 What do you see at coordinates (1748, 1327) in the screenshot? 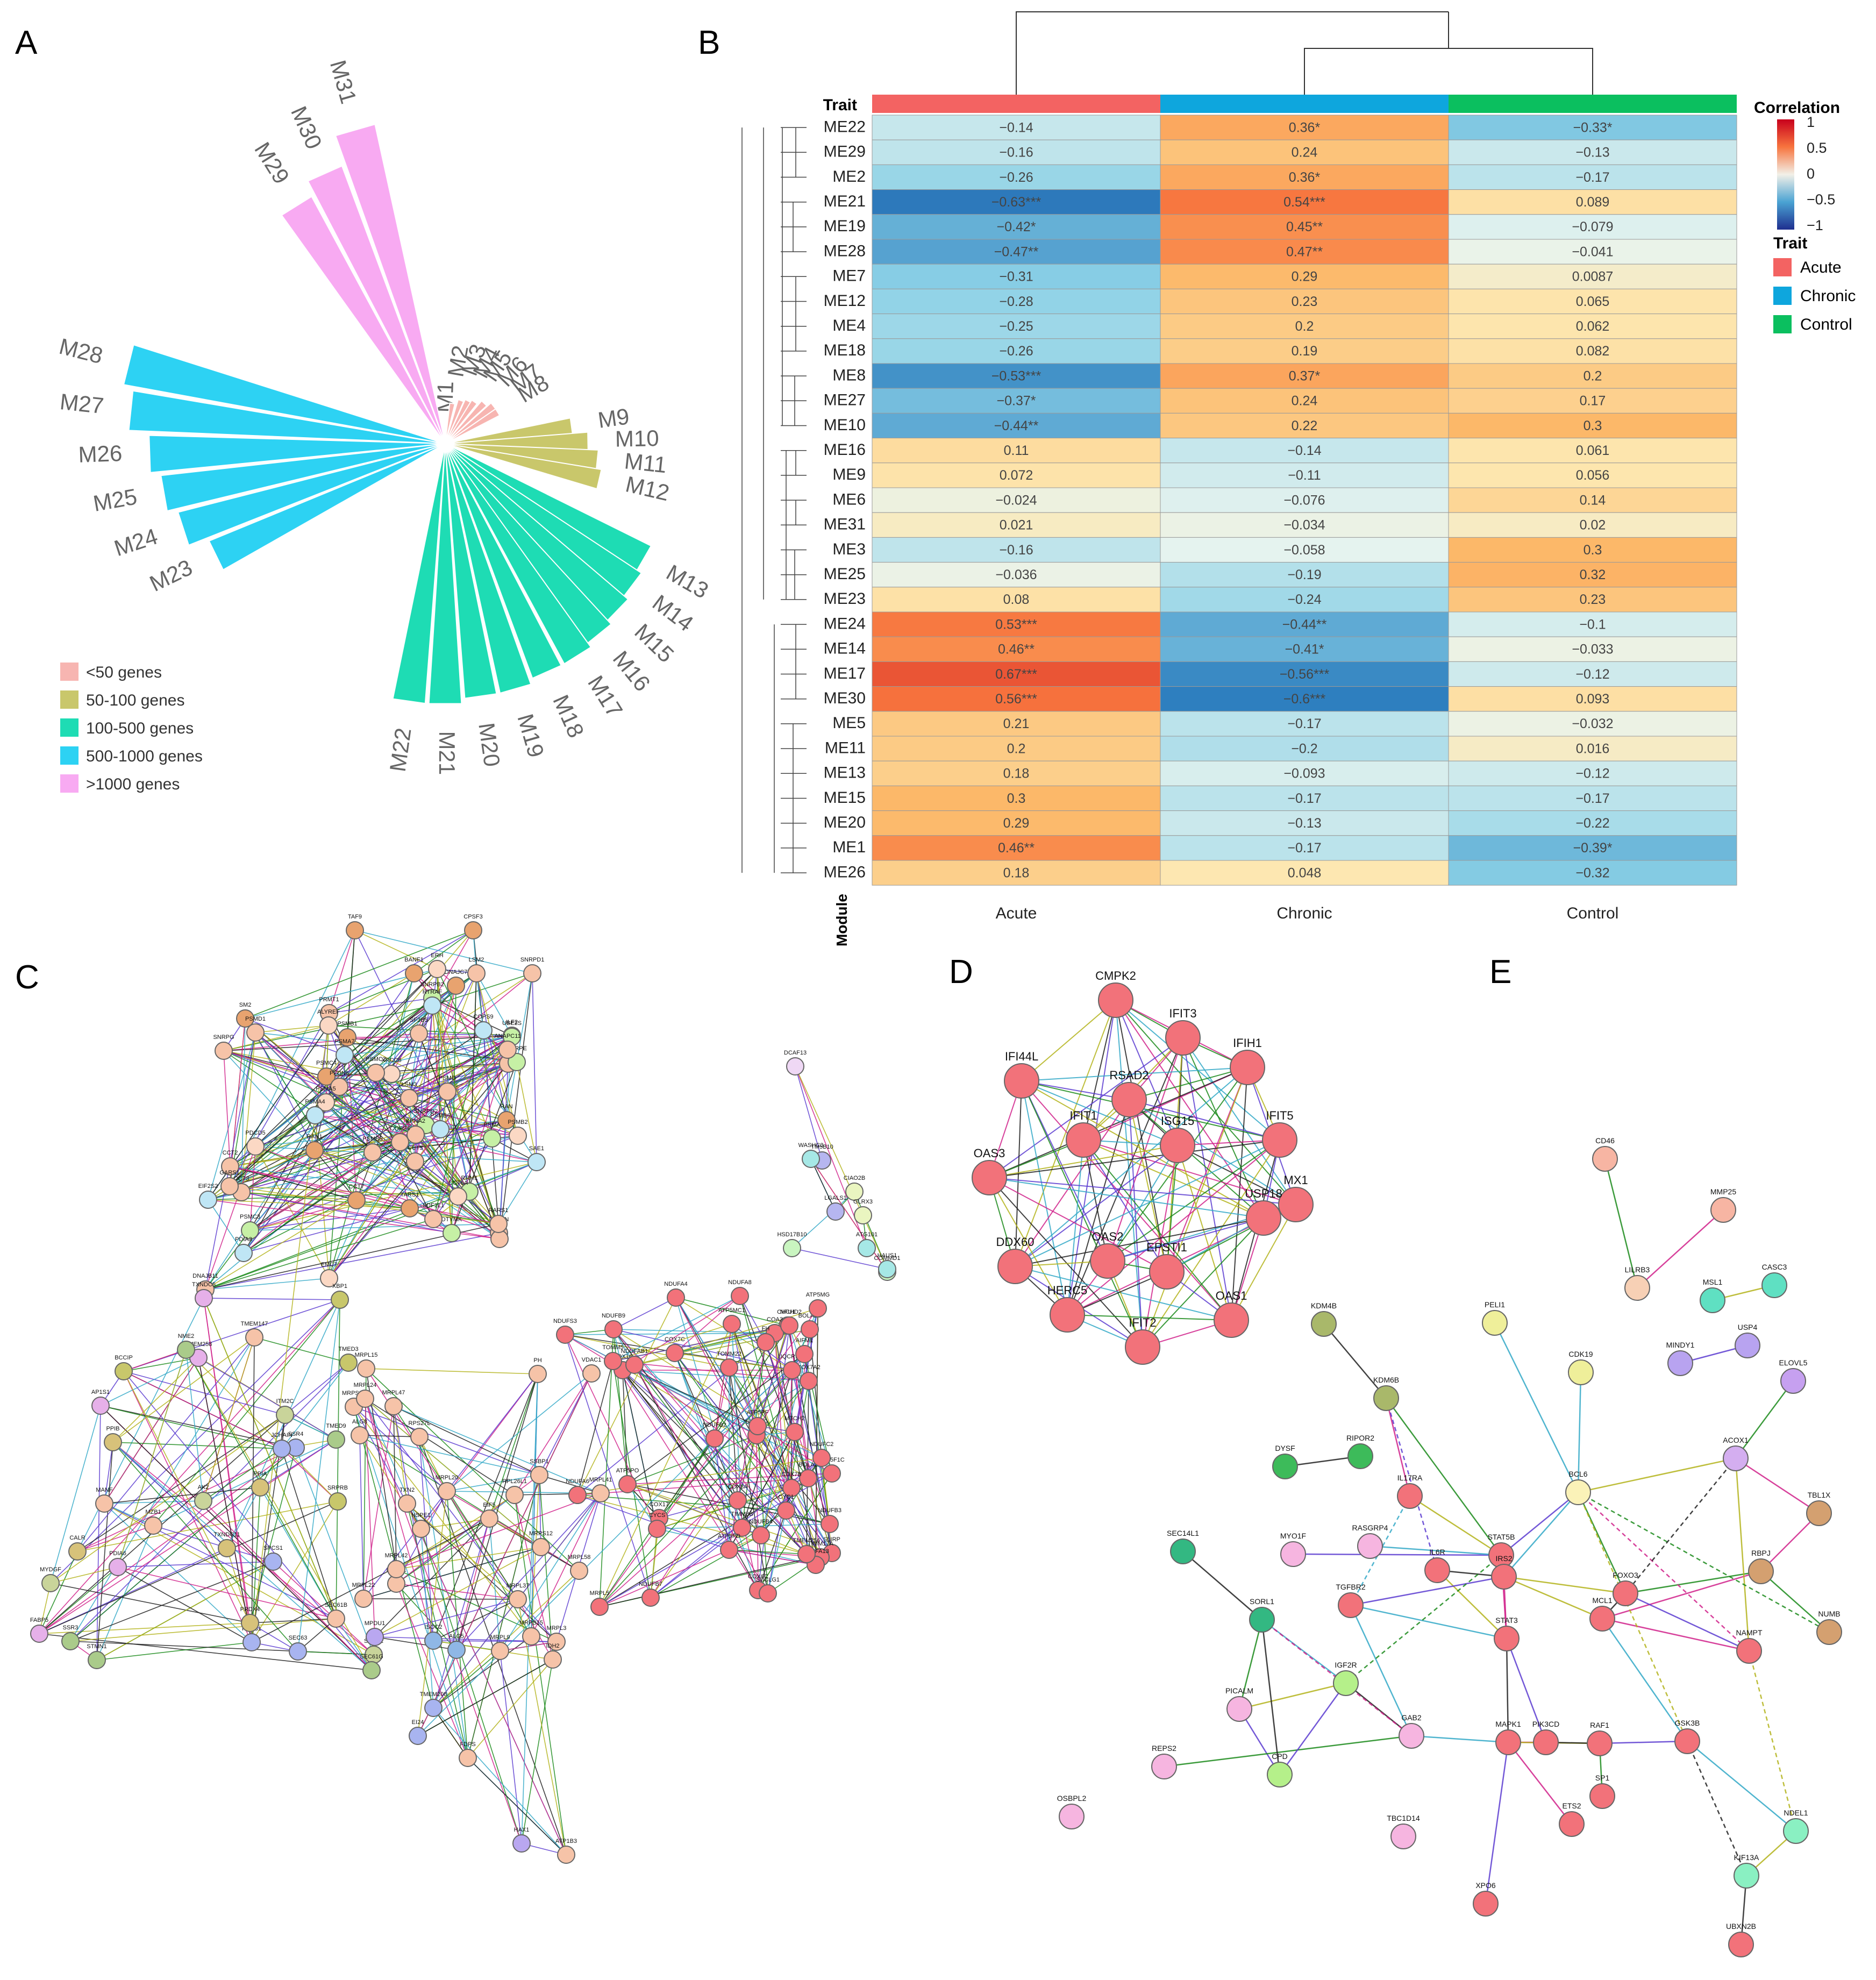
I see `node-label-usp4: USP4` at bounding box center [1748, 1327].